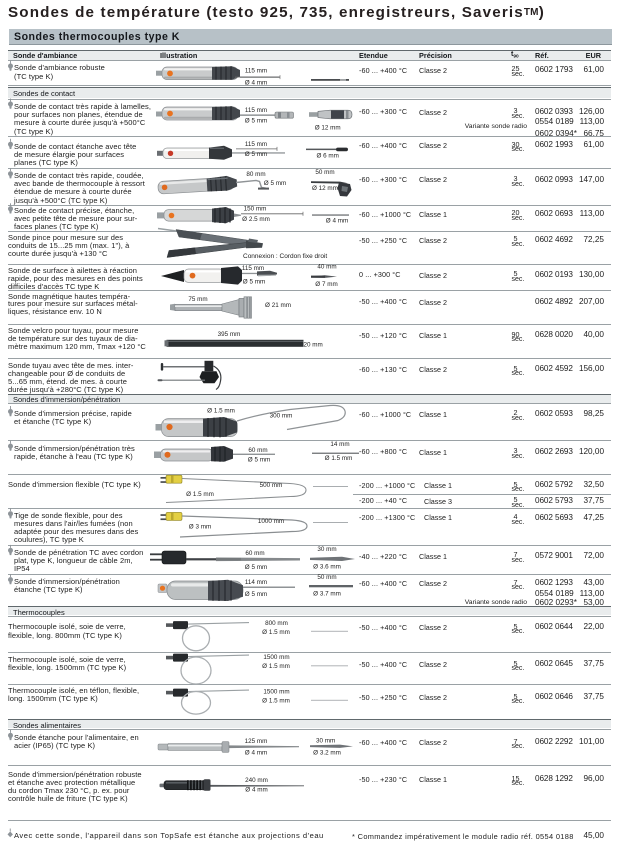 This screenshot has width=624, height=847. Describe the element at coordinates (256, 219) in the screenshot. I see `svg-text: Ø 2.5 mm` at that location.